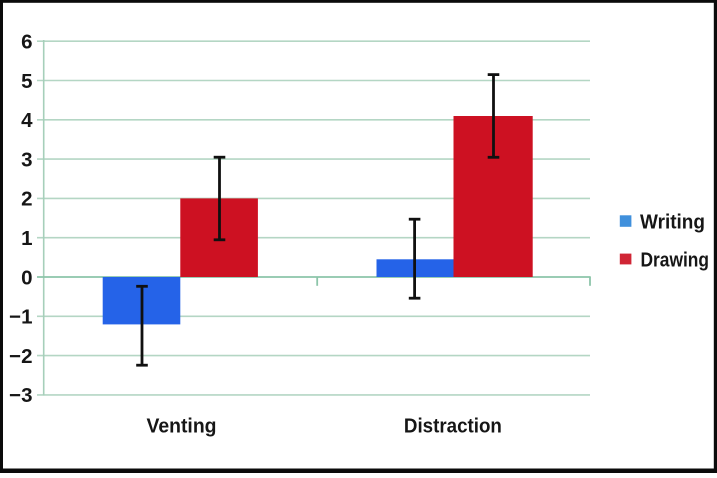 The image size is (717, 478). Describe the element at coordinates (20, 395) in the screenshot. I see `svg-text: −3` at that location.